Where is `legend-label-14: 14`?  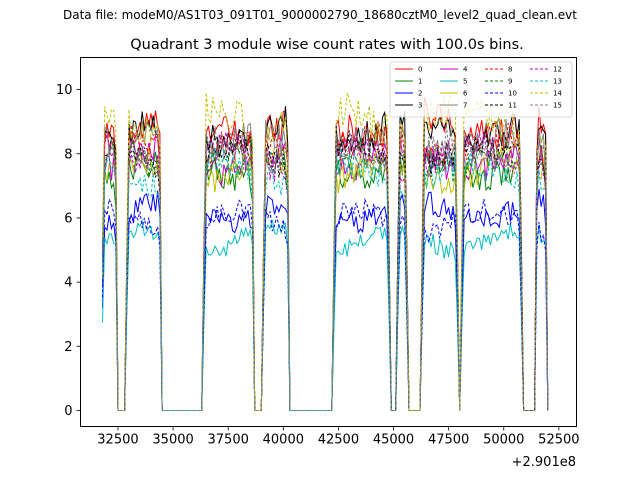 legend-label-14: 14 is located at coordinates (557, 94).